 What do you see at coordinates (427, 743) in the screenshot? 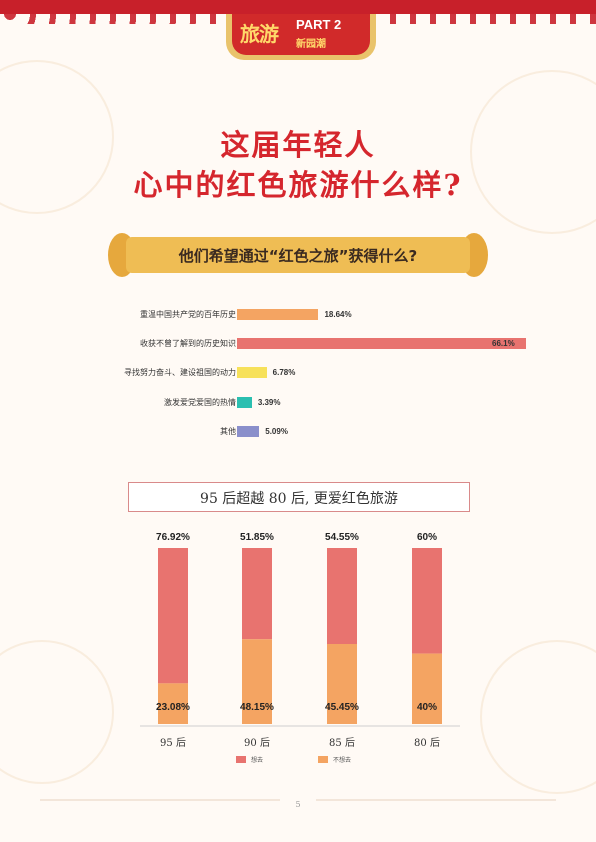
I see `x-axis-tick-label: 80 后` at bounding box center [427, 743].